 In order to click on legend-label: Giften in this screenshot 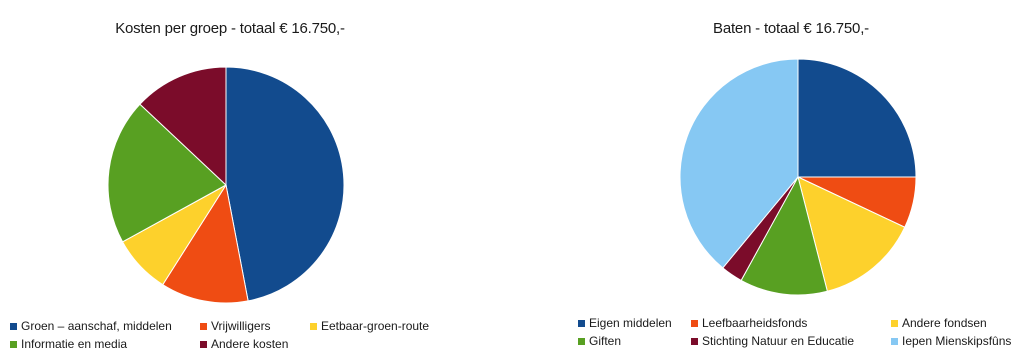, I will do `click(605, 341)`.